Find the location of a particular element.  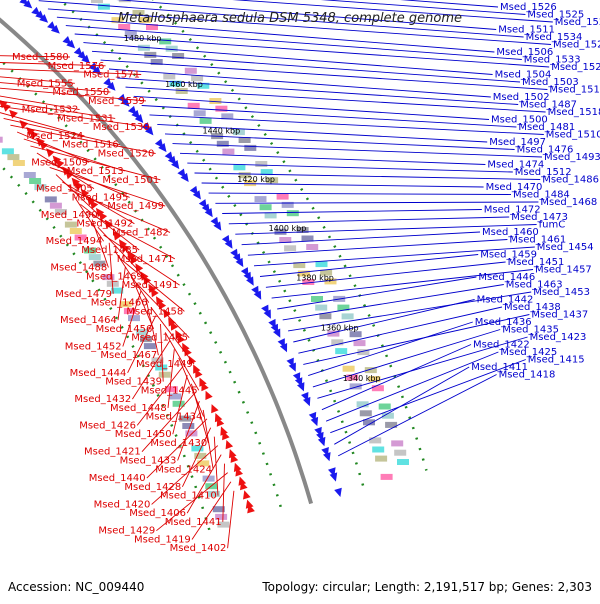

gene-label: Msed_1402 is located at coordinates (198, 548).